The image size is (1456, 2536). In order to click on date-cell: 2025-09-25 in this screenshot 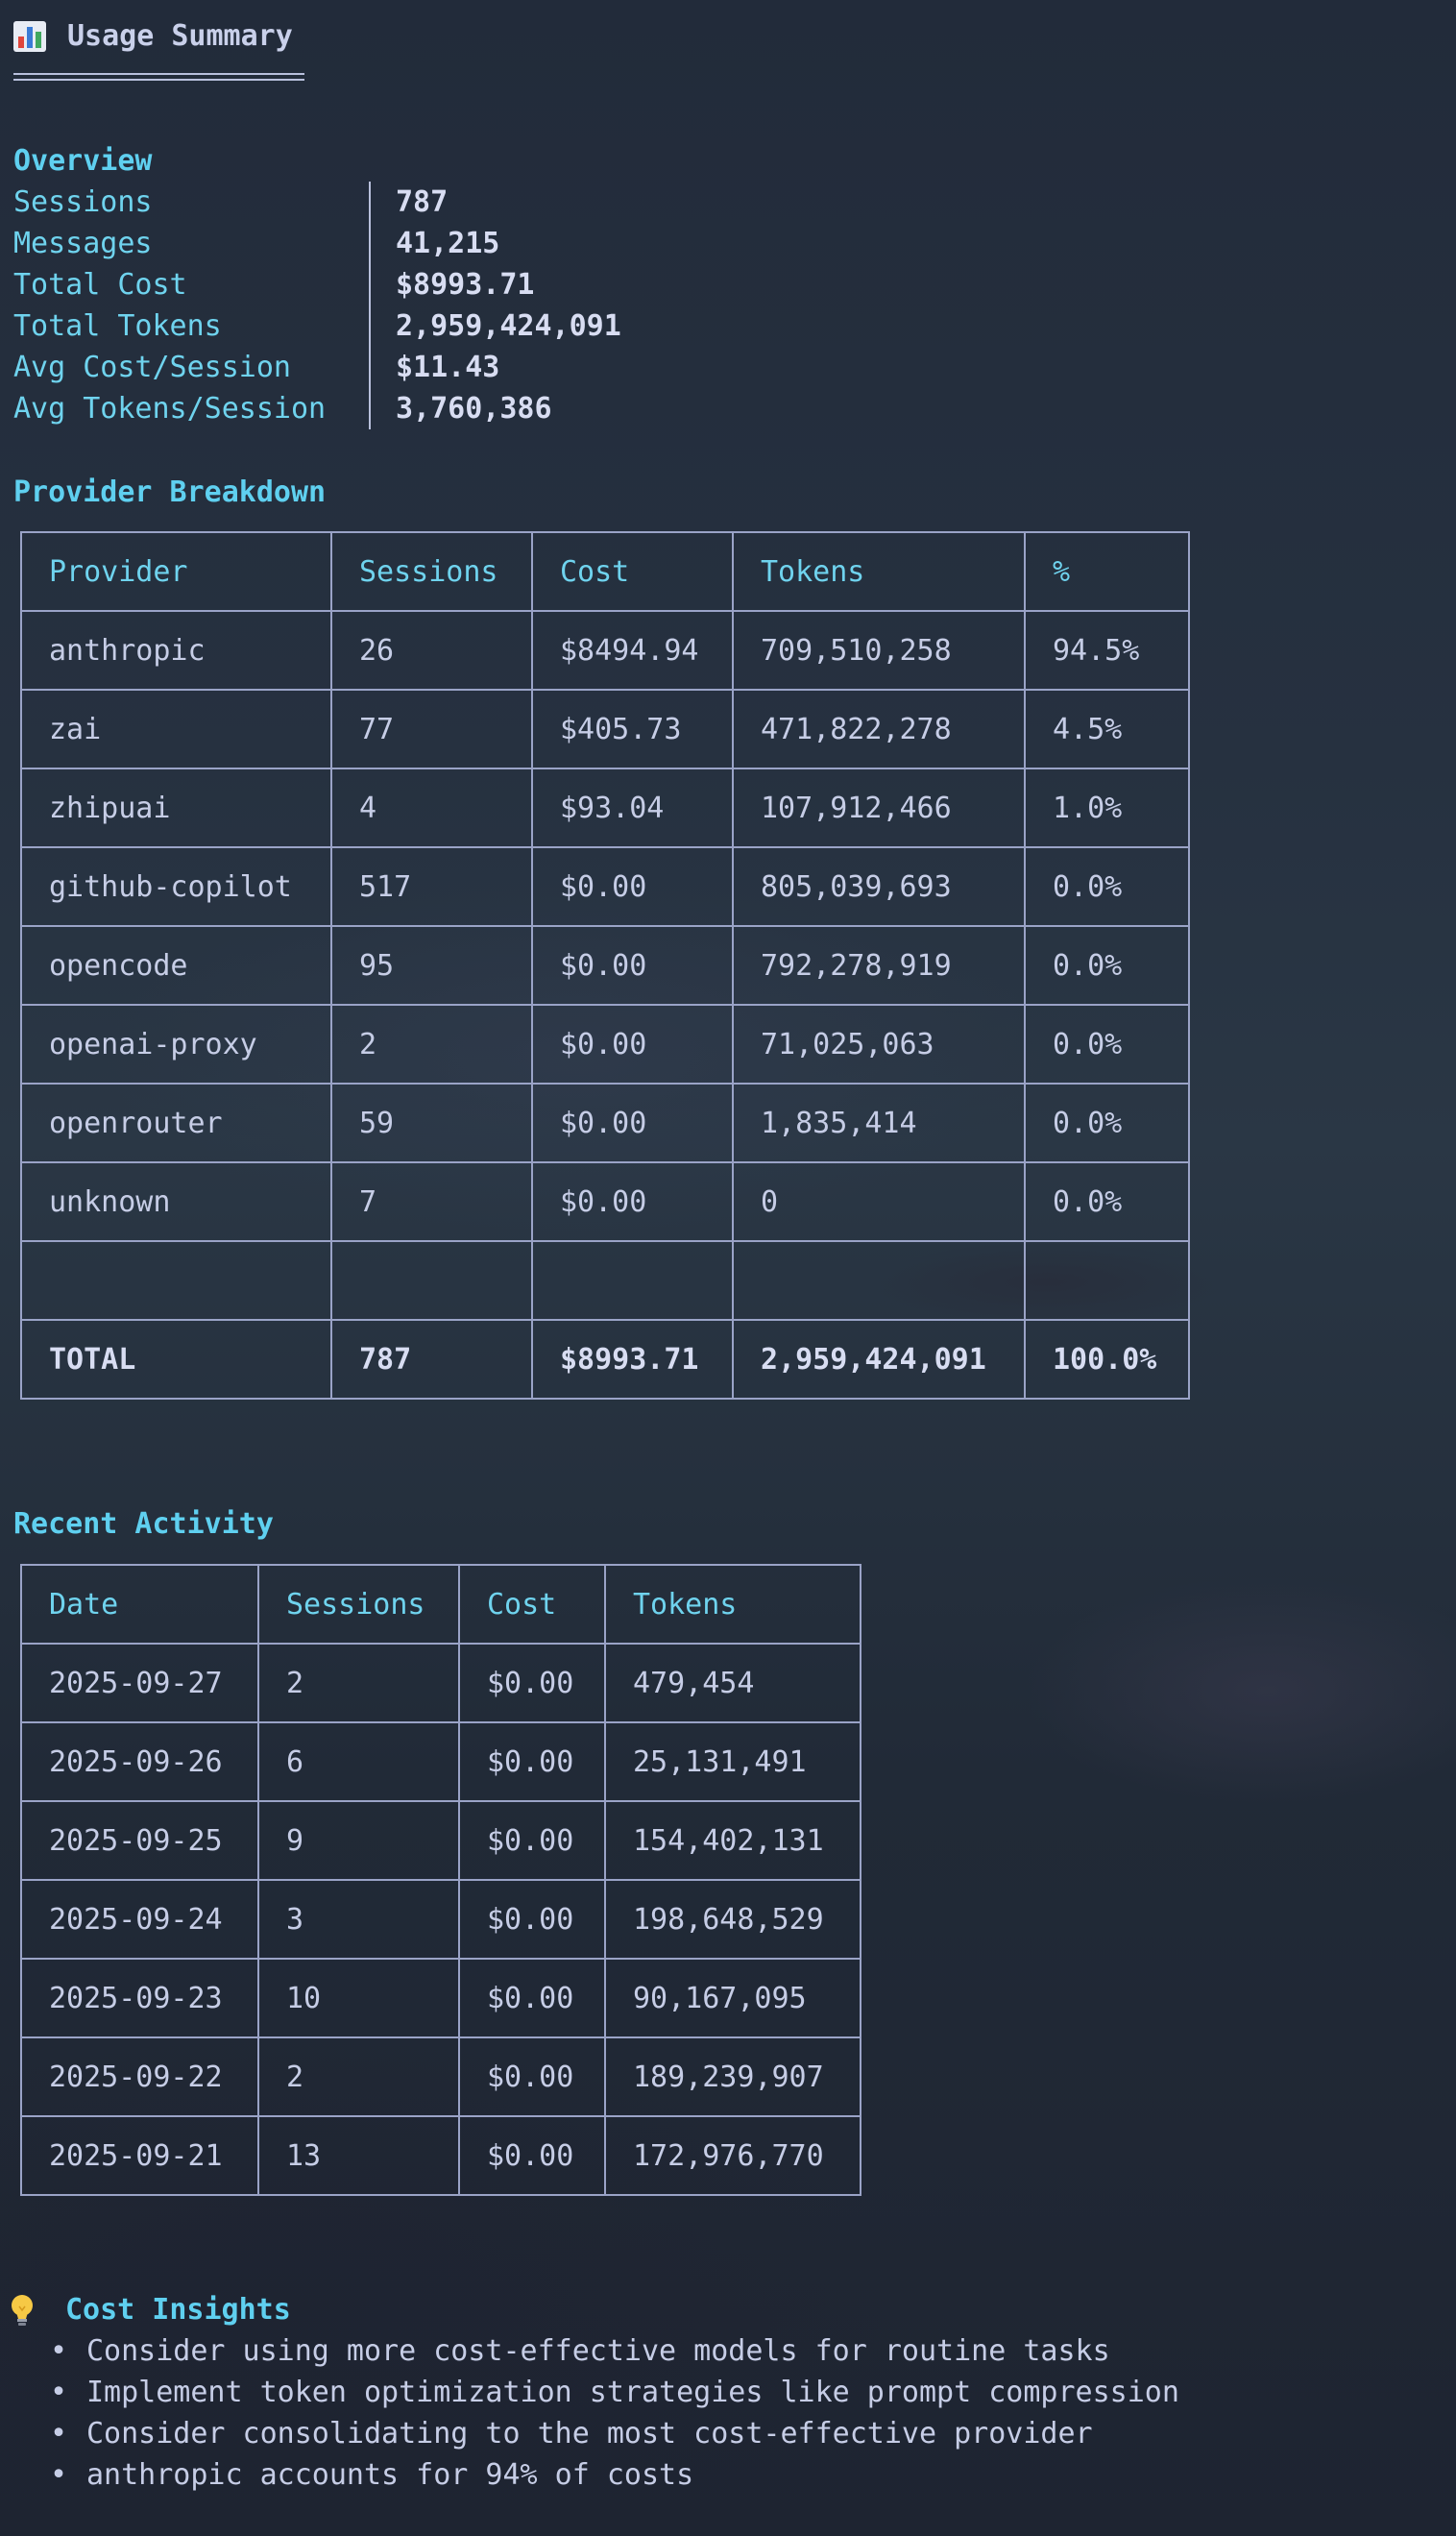, I will do `click(140, 1840)`.